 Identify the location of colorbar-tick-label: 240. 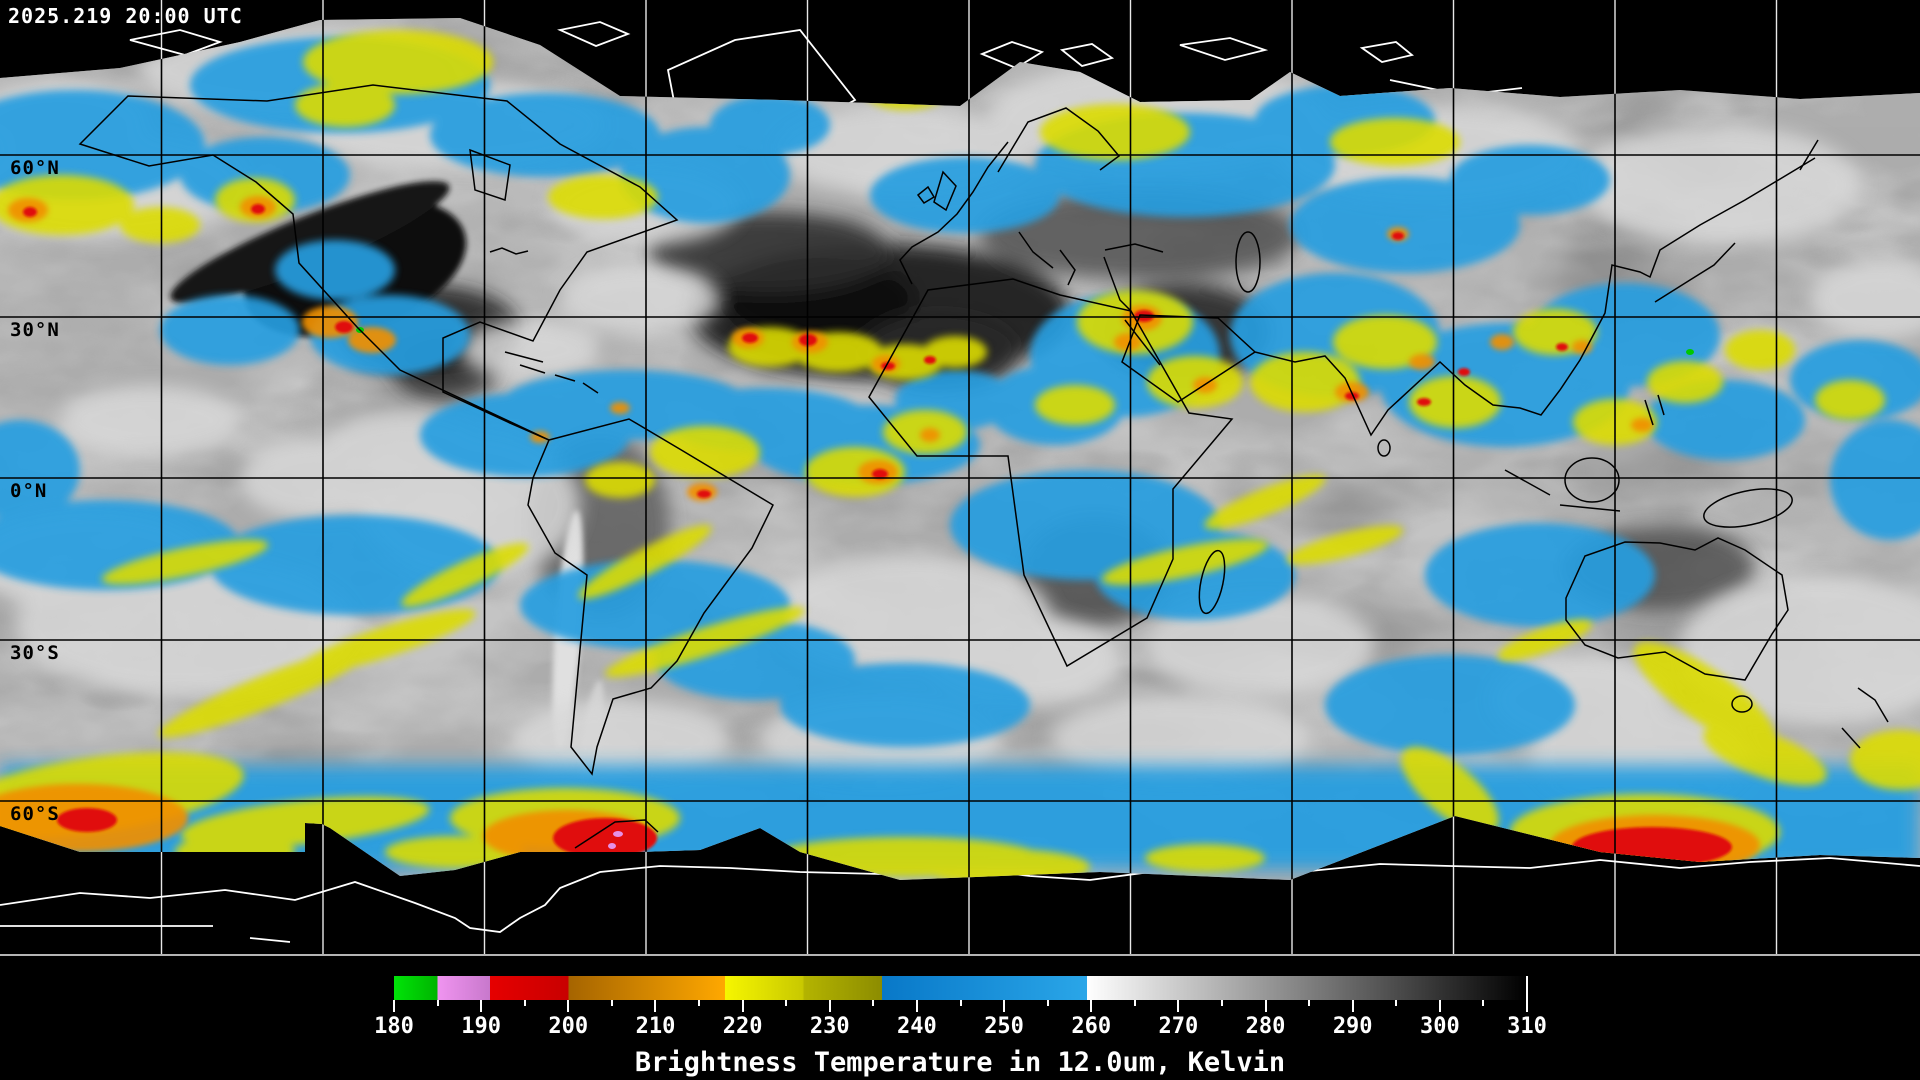
(917, 1026).